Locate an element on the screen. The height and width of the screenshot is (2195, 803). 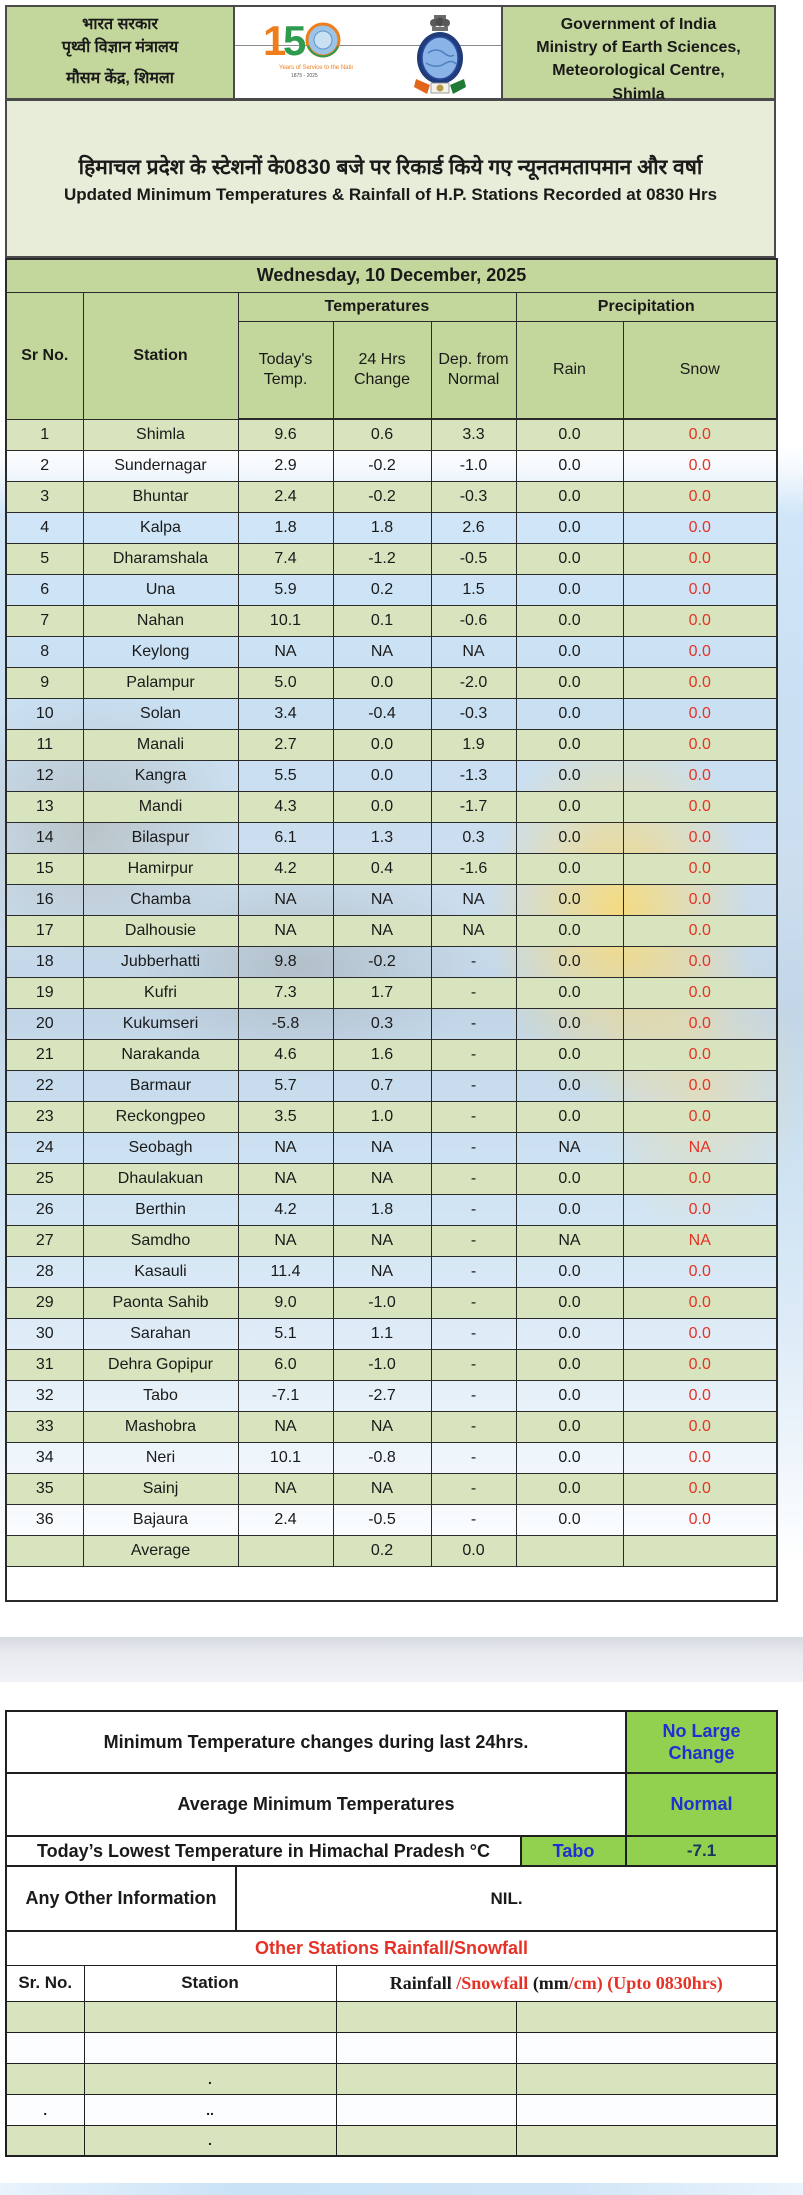
todays-temp-cell: 2.9 is located at coordinates (285, 465).